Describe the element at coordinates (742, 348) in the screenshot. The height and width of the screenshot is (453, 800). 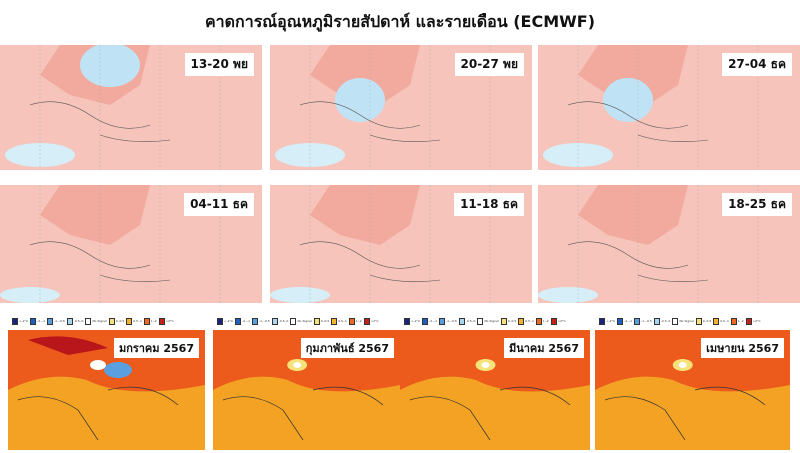
I see `map-label: เมษายน 2567` at that location.